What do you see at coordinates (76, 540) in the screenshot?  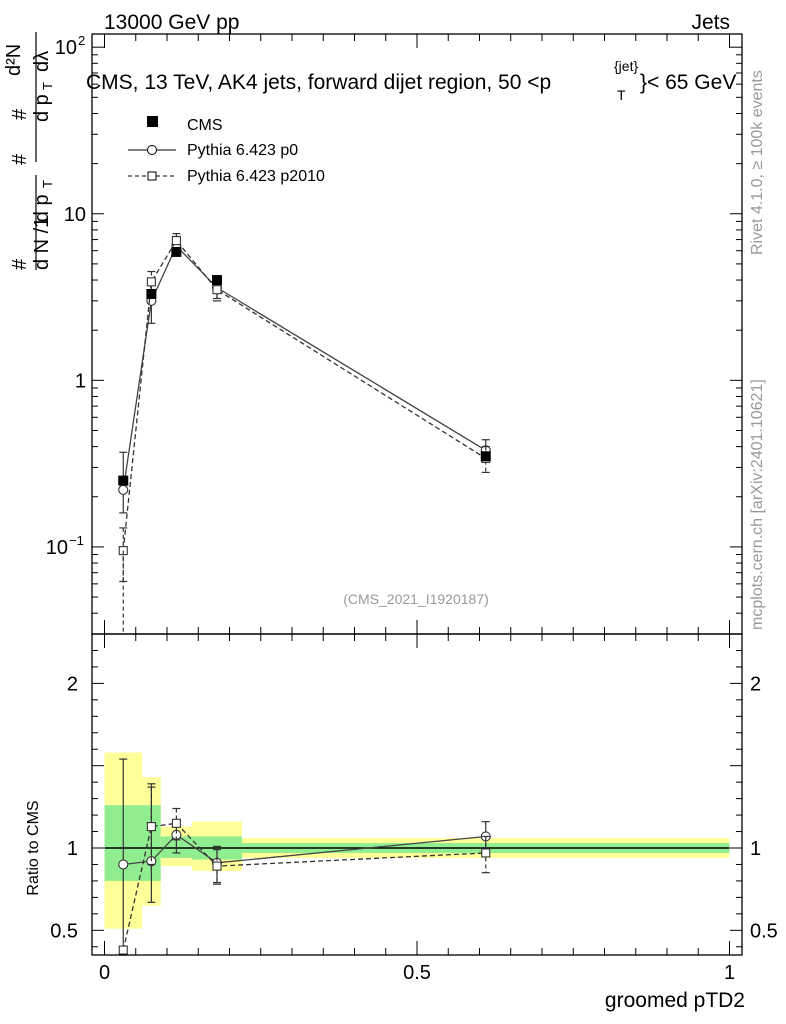 I see `main-ytick-exponent: −1` at bounding box center [76, 540].